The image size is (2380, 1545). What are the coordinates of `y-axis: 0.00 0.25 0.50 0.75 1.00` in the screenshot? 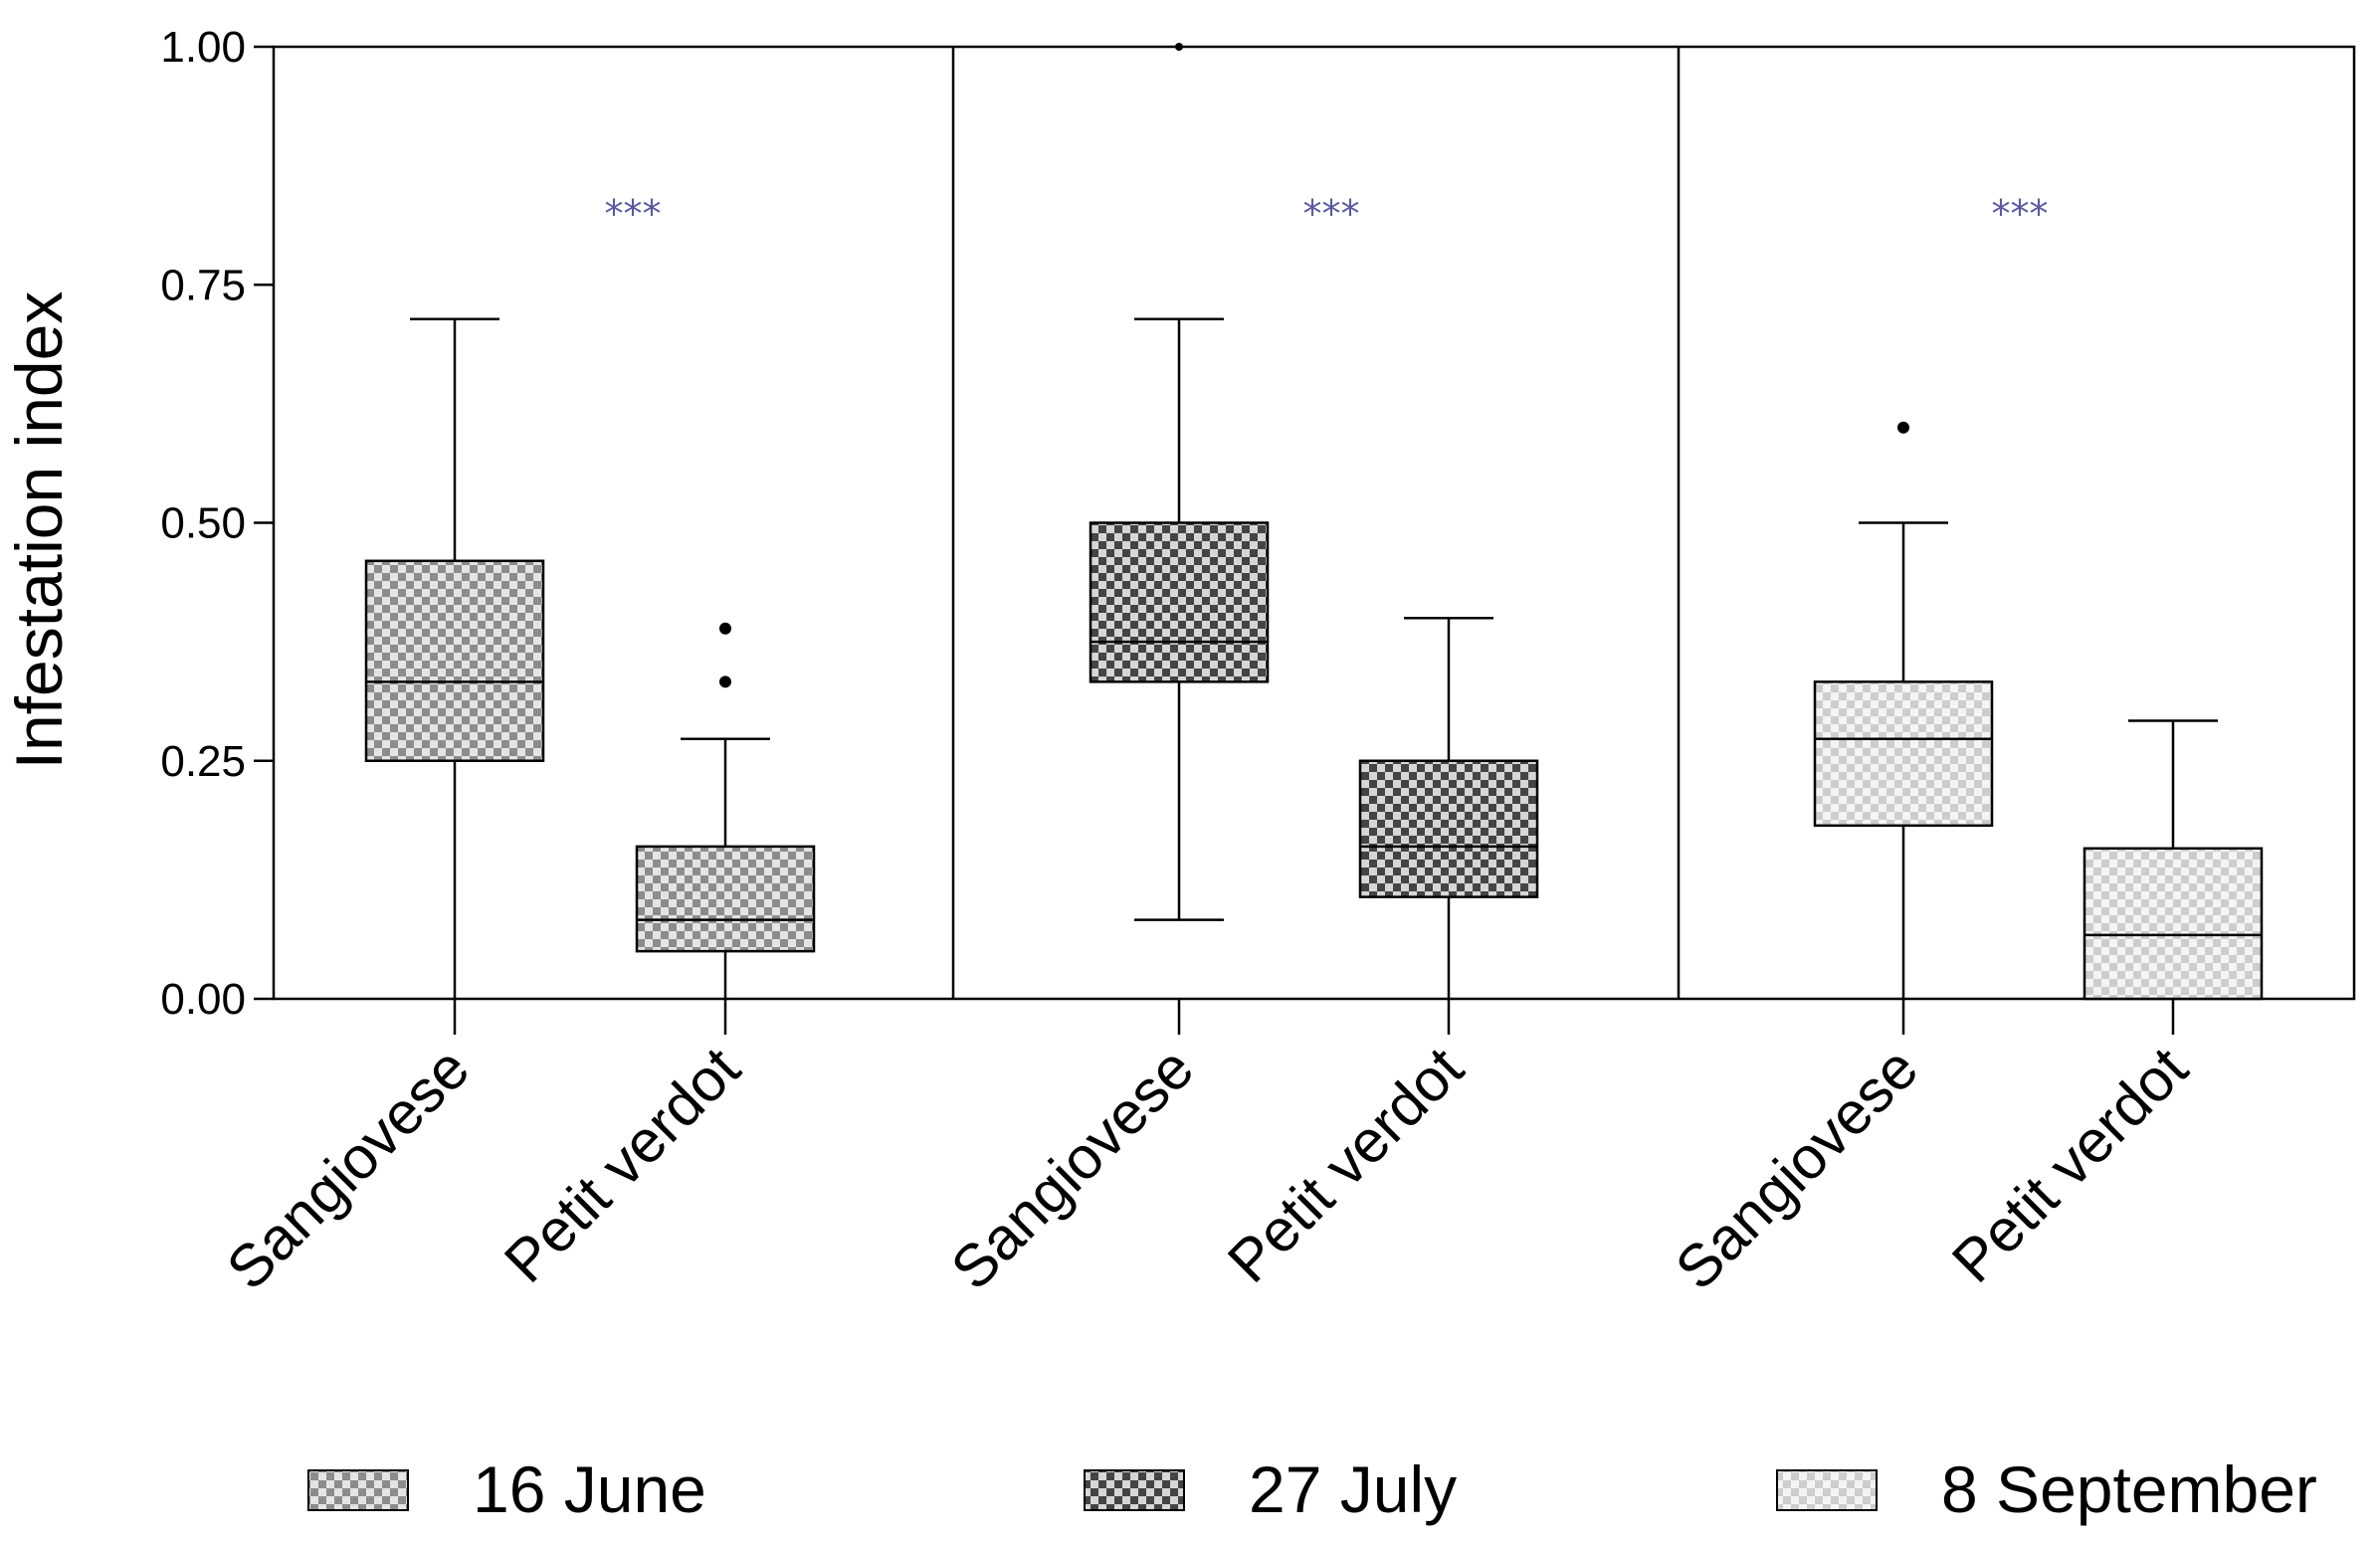 It's located at (217, 523).